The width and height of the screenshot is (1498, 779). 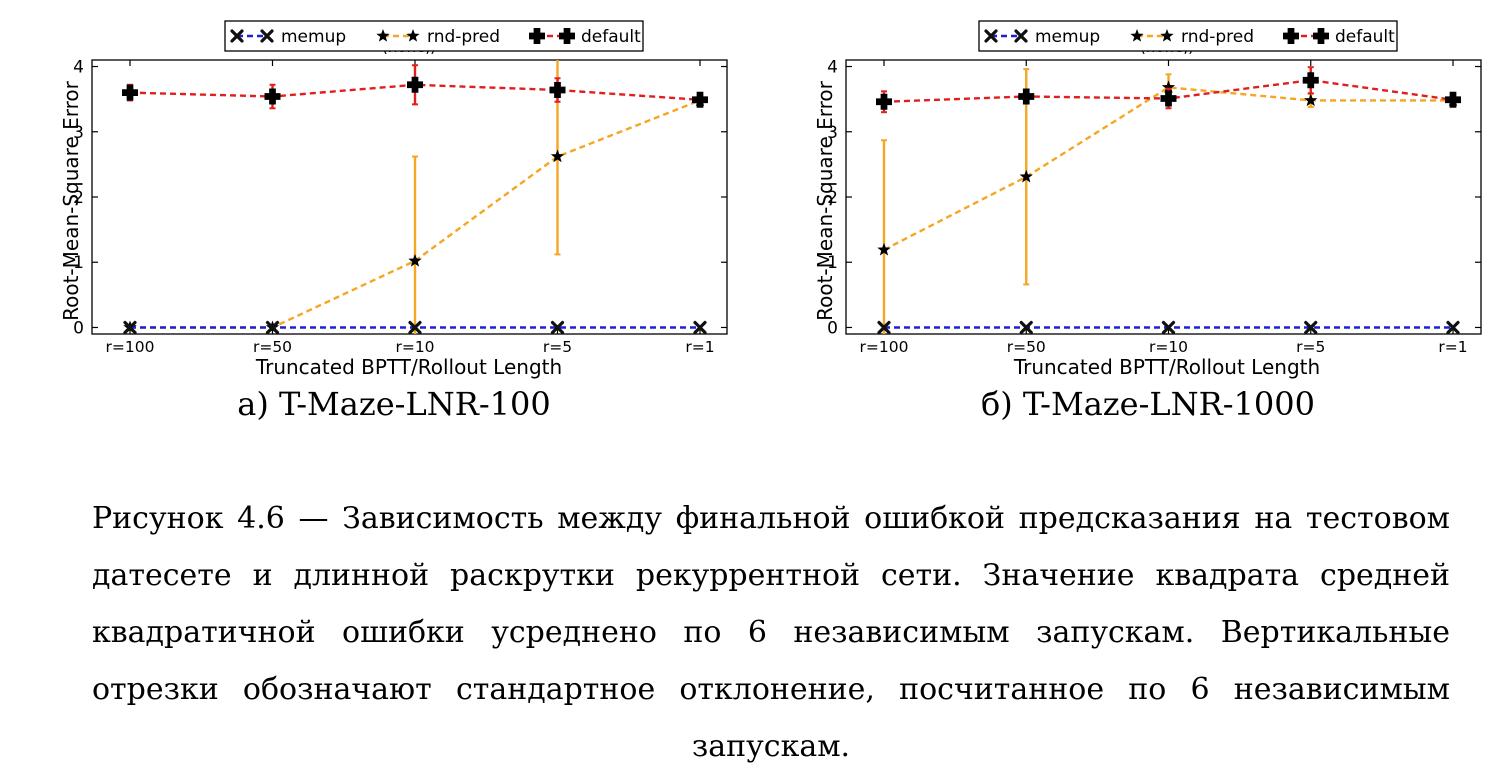 I want to click on series-line-rnd-pred, so click(x=1168, y=168).